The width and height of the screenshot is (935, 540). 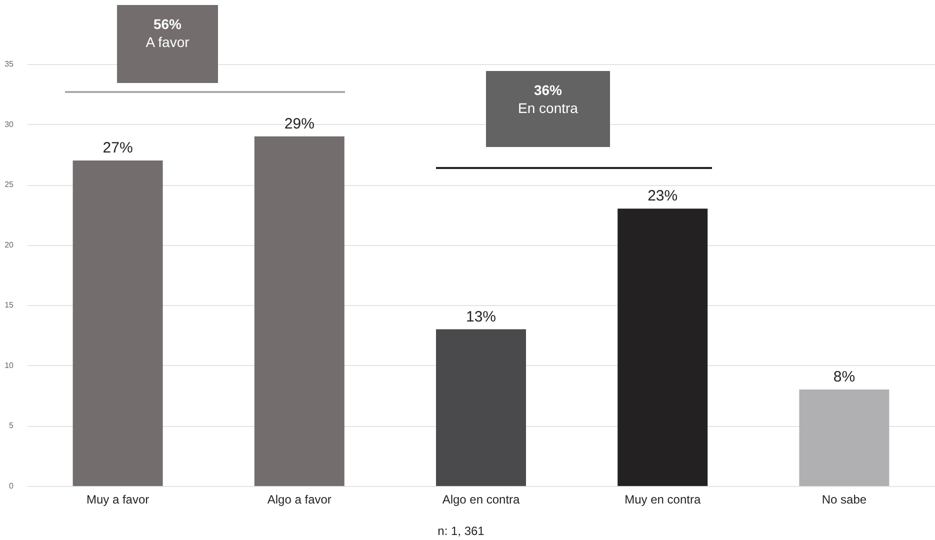 What do you see at coordinates (844, 499) in the screenshot?
I see `x-tick-label: No sabe` at bounding box center [844, 499].